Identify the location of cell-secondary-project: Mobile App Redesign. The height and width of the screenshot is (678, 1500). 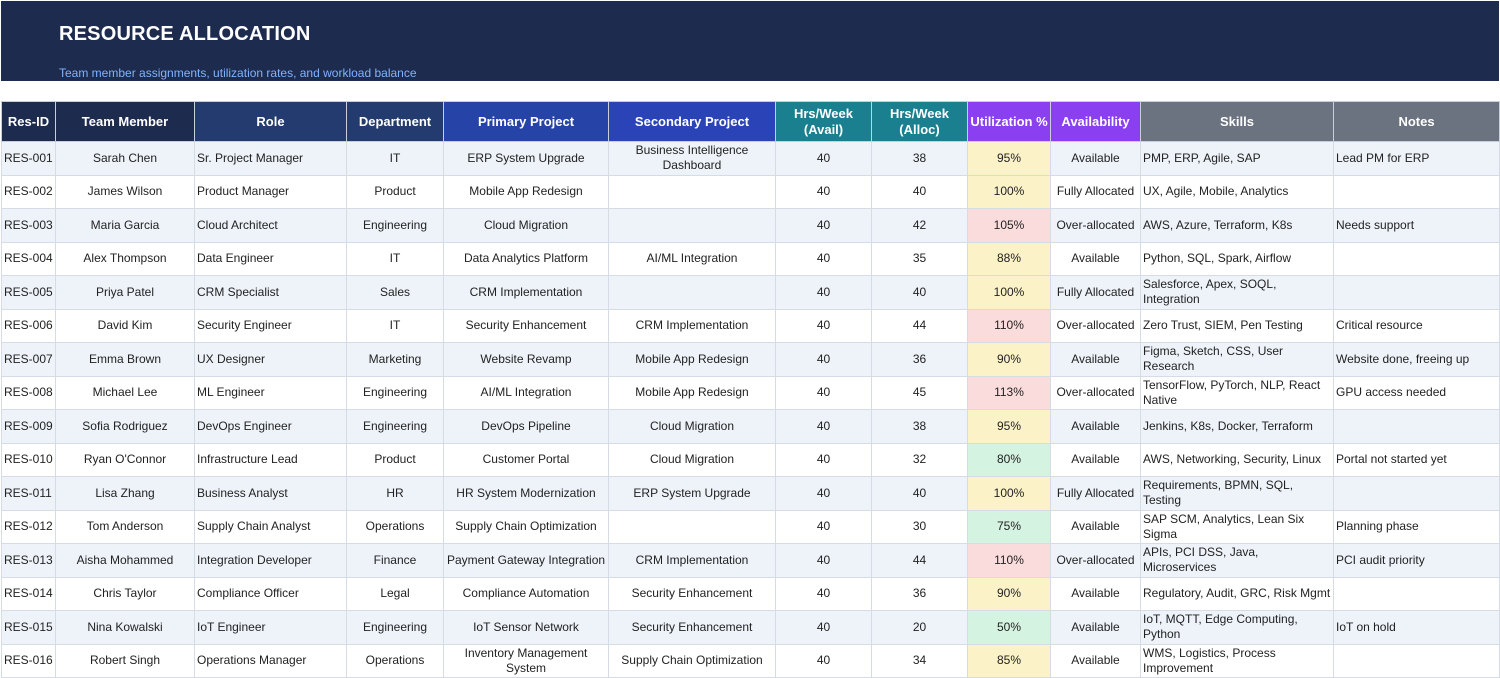
(692, 392).